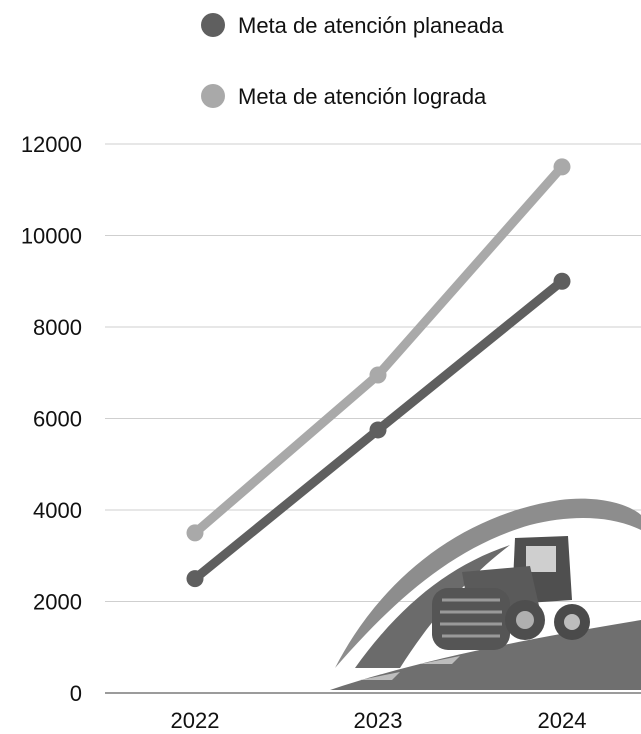  I want to click on data-point-lograda-2024, so click(562, 167).